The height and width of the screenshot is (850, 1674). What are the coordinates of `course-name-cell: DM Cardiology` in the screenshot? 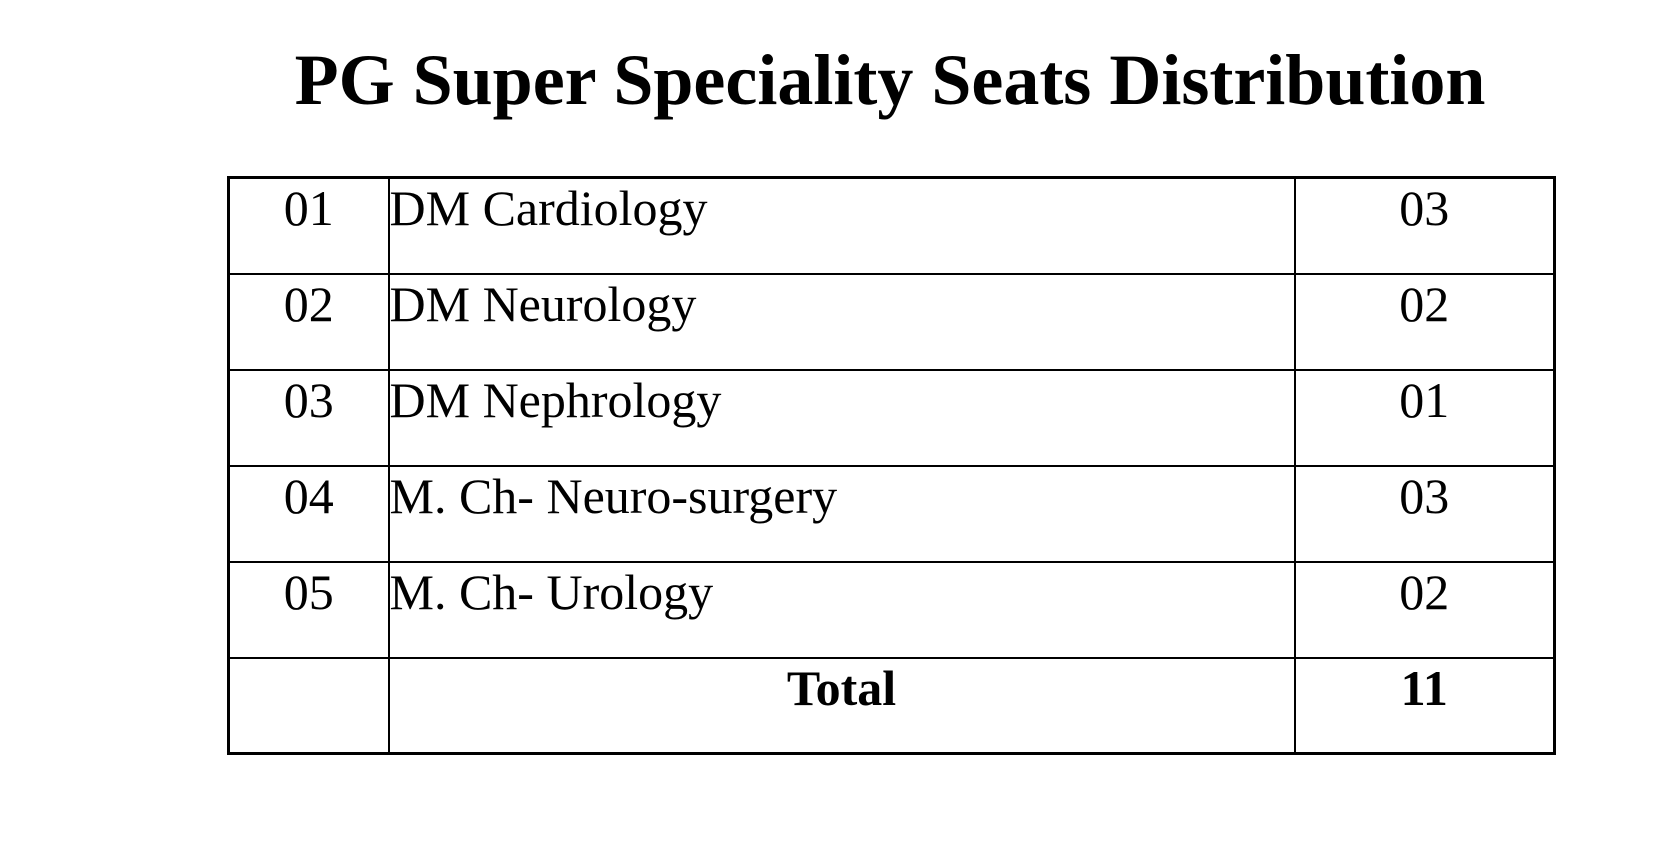 It's located at (841, 225).